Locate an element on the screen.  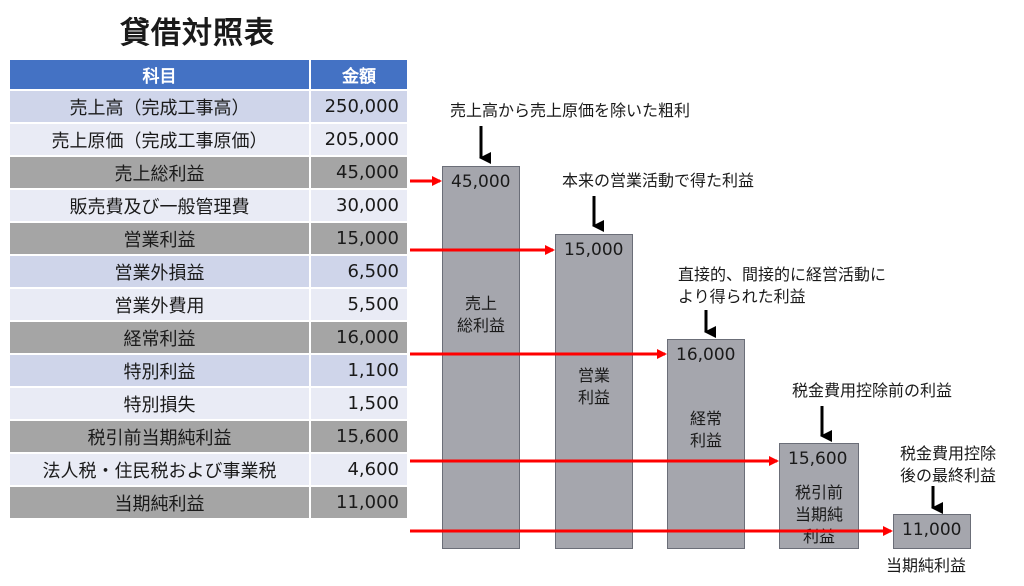
table-row: 特別損失 1,500 is located at coordinates (209, 404).